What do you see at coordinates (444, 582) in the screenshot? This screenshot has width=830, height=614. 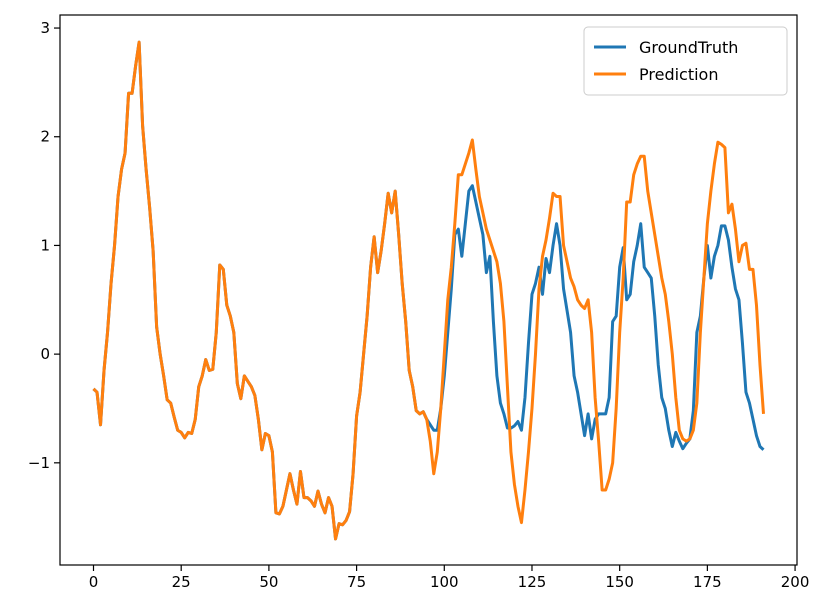 I see `x-tick-label: 100` at bounding box center [444, 582].